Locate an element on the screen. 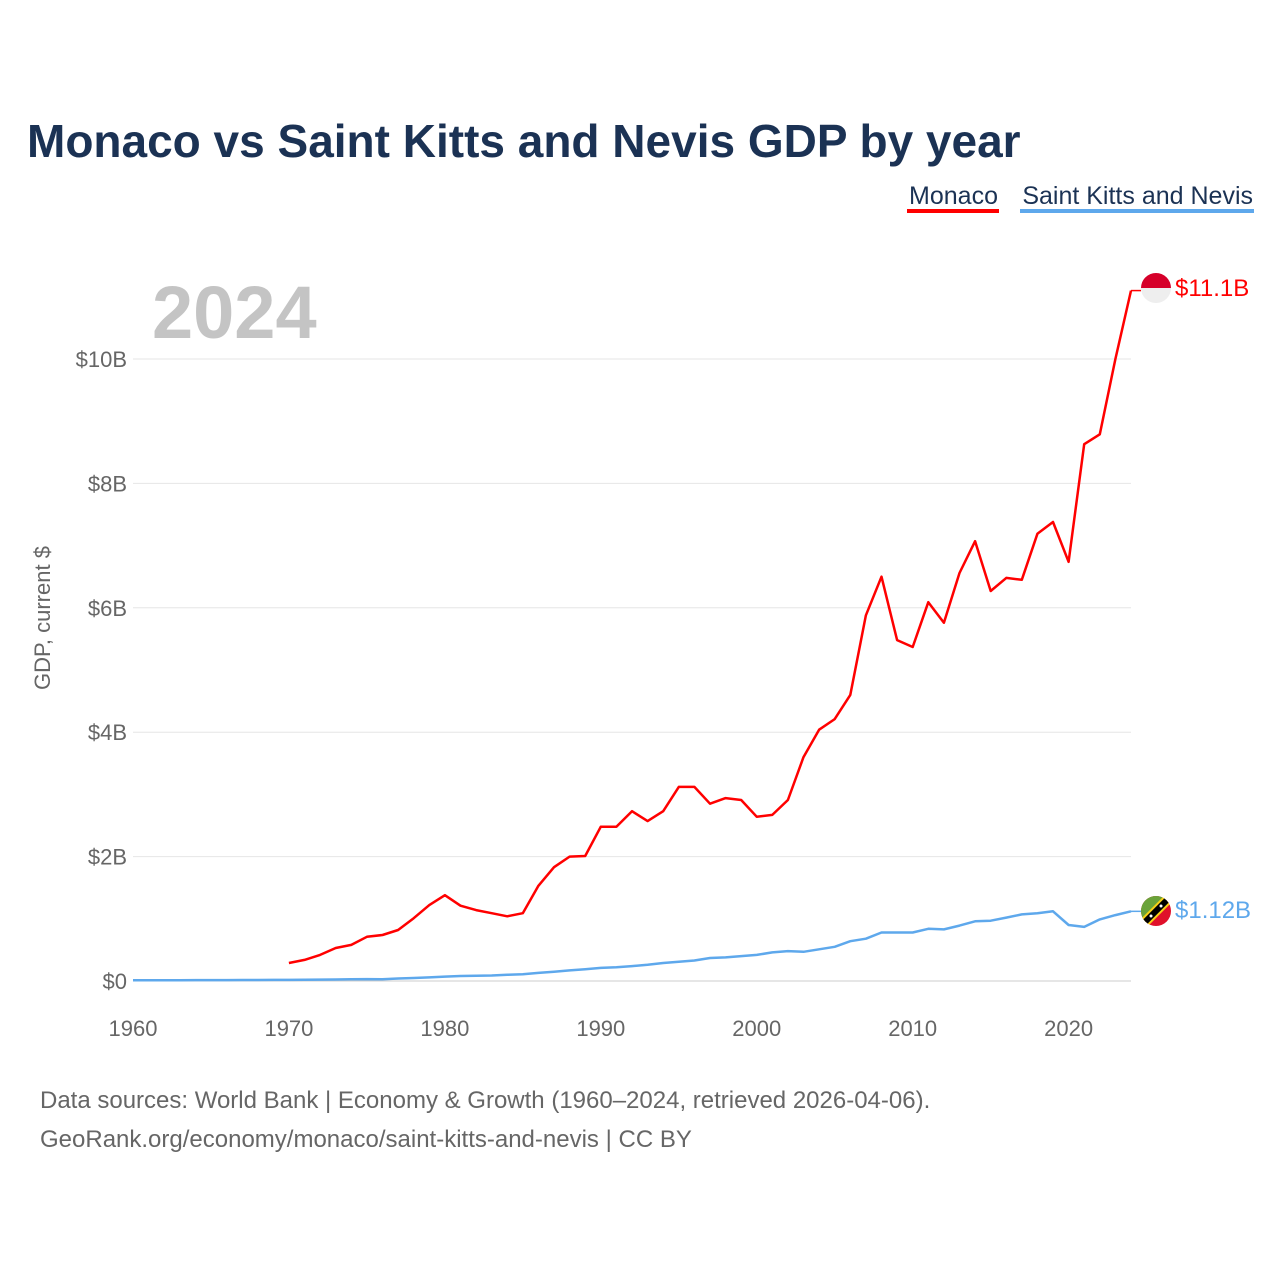  y-ticks: $0 $2B $4B $6B $8B $10B is located at coordinates (101, 670).